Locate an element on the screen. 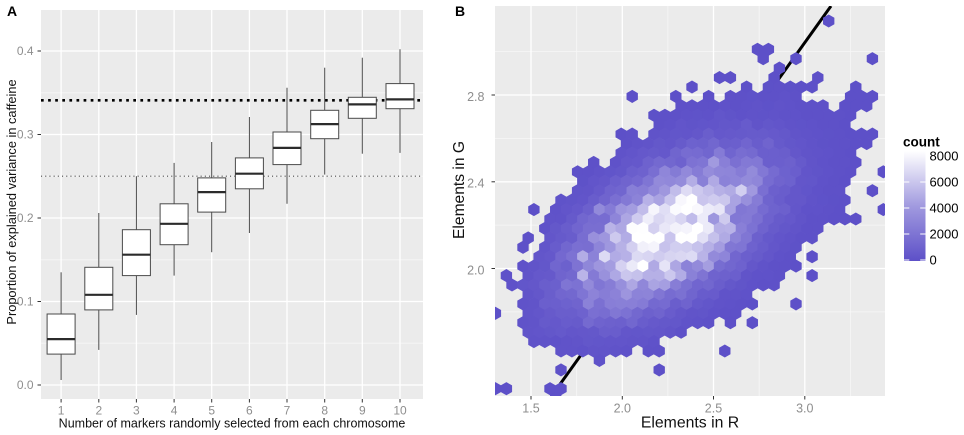  svg-text: Elements in R is located at coordinates (690, 423).